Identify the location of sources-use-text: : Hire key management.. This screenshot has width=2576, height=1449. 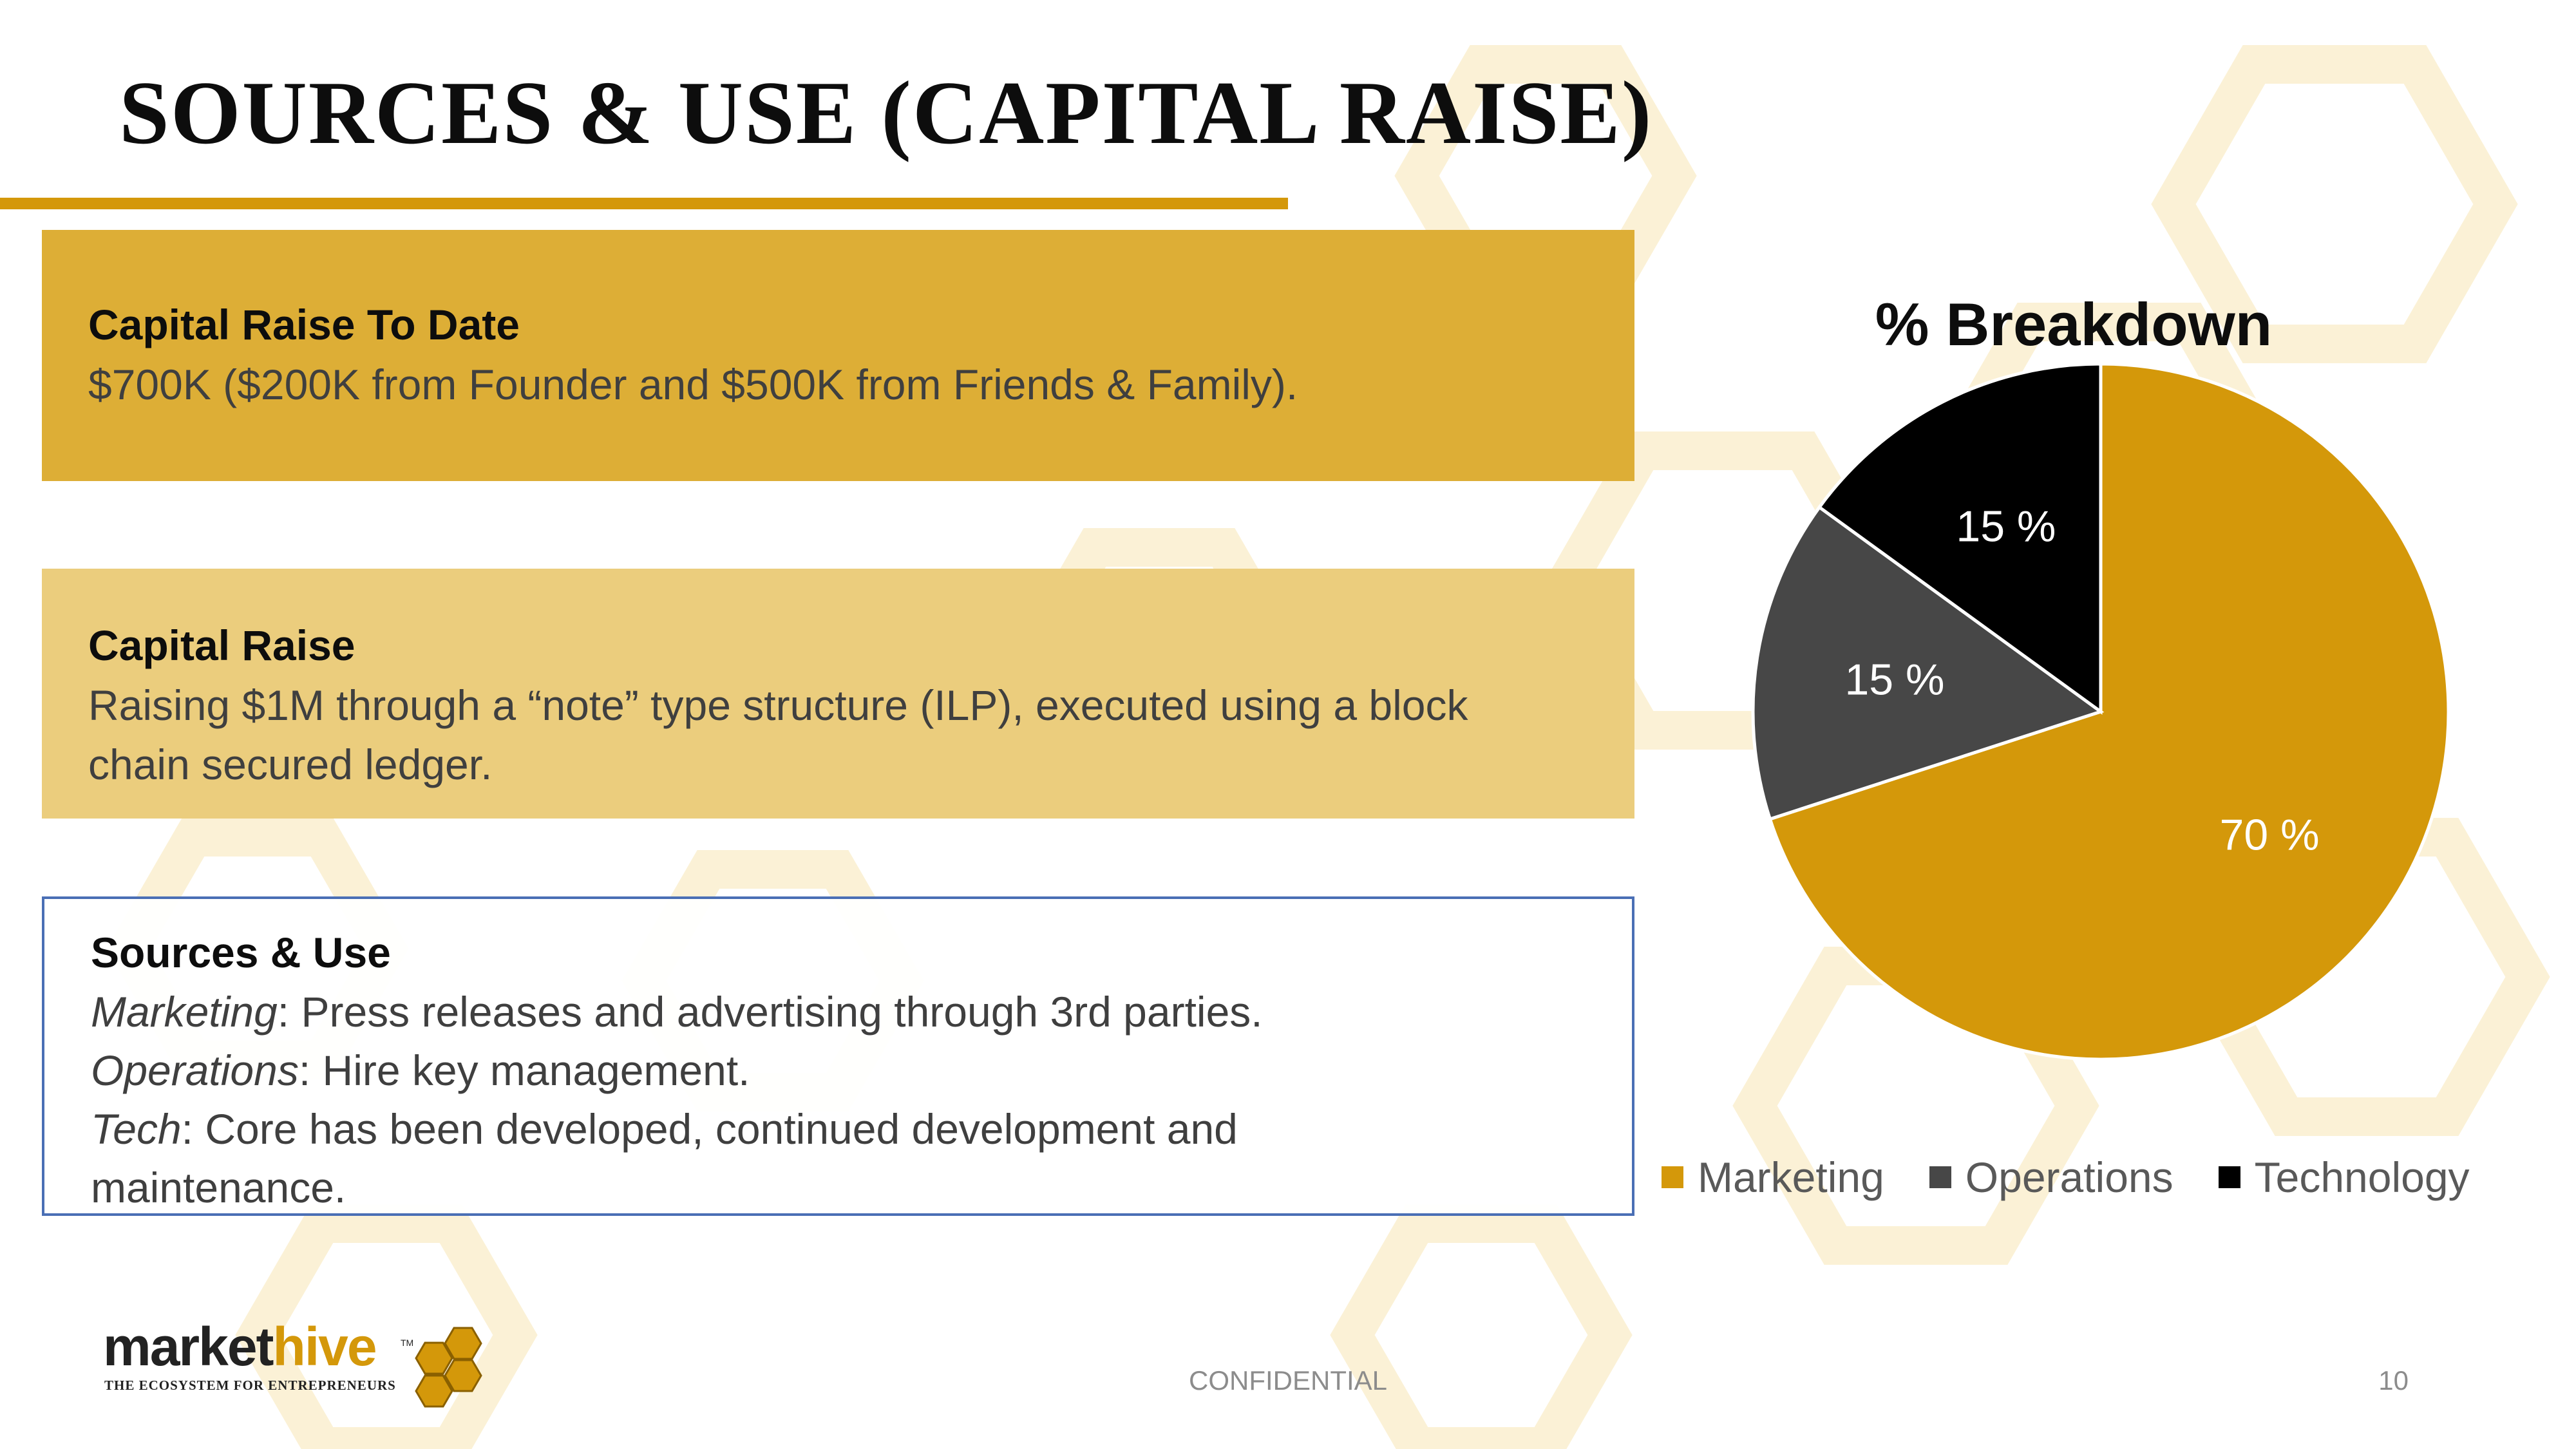
(524, 1070).